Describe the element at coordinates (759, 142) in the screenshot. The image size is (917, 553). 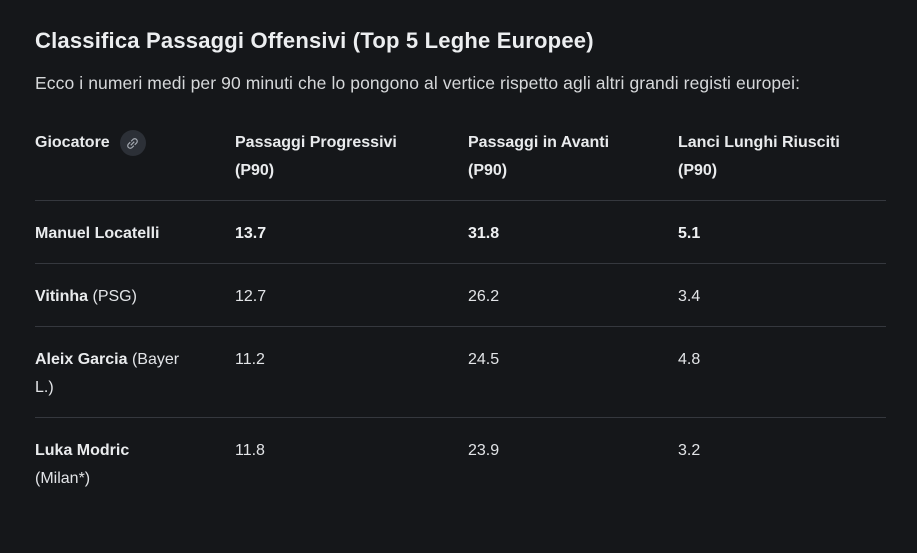
I see `column-header-label: Lanci Lunghi Riusciti` at that location.